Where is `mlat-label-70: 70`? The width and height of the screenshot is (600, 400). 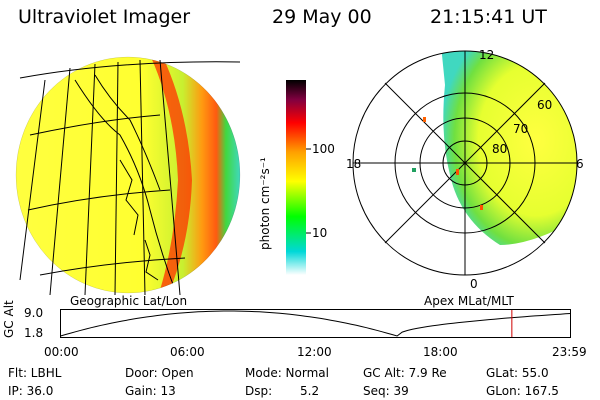 mlat-label-70: 70 is located at coordinates (521, 129).